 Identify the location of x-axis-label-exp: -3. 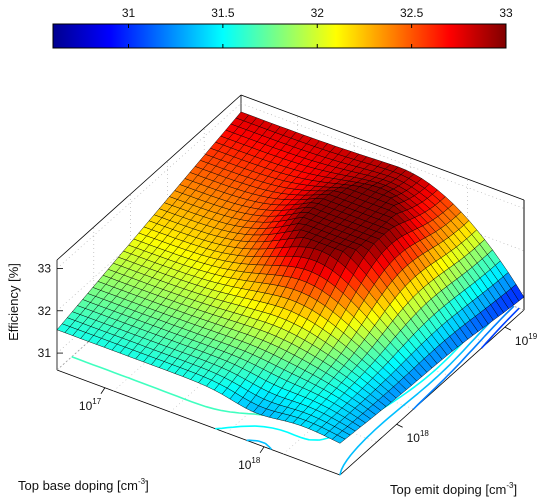
(142, 481).